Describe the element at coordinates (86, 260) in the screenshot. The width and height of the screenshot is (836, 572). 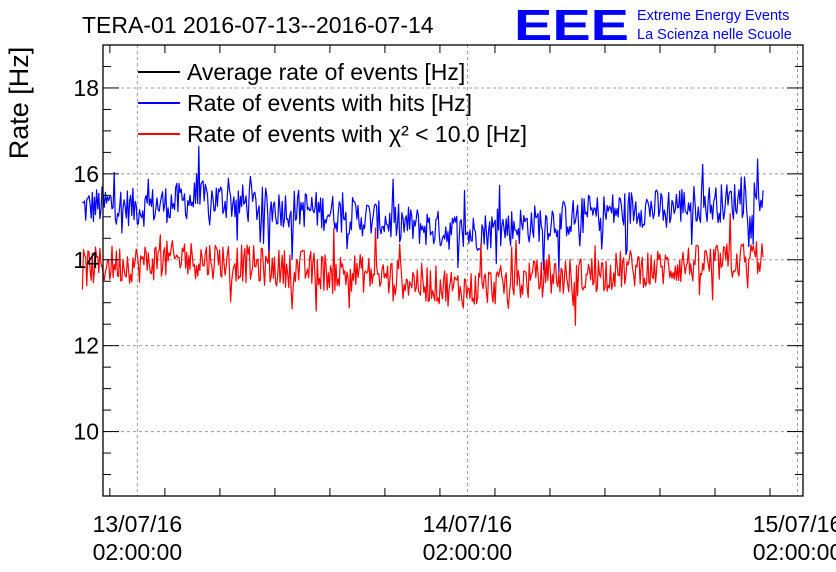
I see `y-tick-label-14: 14` at that location.